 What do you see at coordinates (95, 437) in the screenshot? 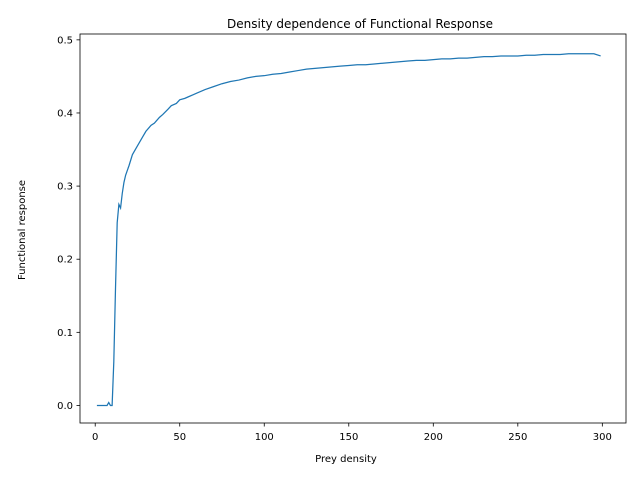
I see `x-tick-label: 0` at bounding box center [95, 437].